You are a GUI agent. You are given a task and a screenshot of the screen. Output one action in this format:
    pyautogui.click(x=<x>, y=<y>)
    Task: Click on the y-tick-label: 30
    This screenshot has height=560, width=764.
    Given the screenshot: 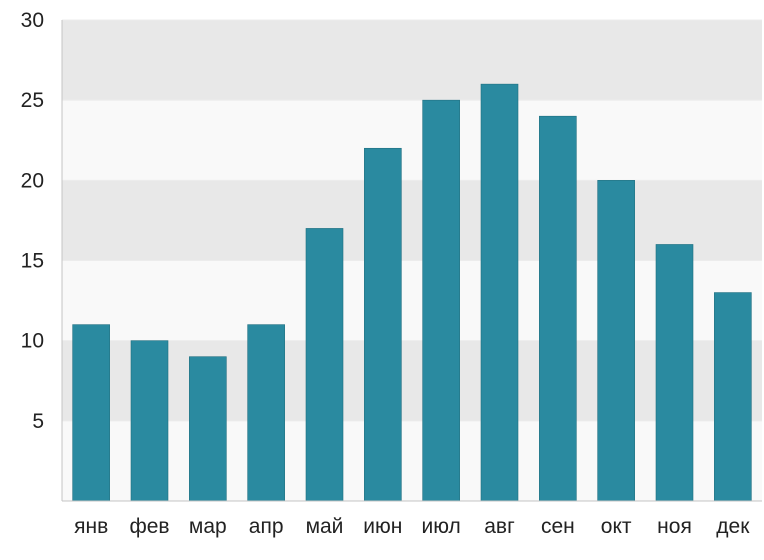 What is the action you would take?
    pyautogui.click(x=32, y=20)
    